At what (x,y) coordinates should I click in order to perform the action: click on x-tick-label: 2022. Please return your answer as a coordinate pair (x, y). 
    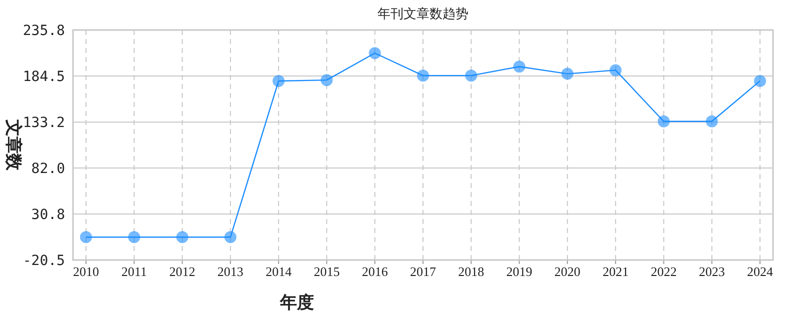
    Looking at the image, I should click on (663, 271).